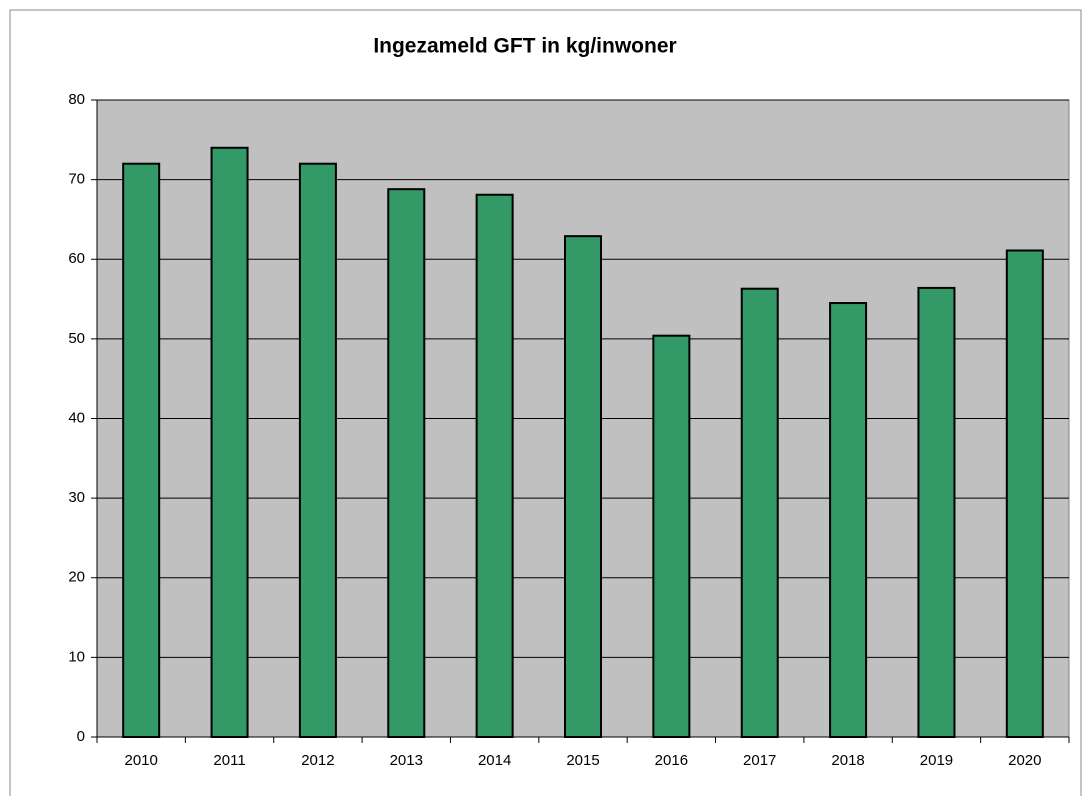  Describe the element at coordinates (406, 760) in the screenshot. I see `x-tick-label: 2013` at that location.